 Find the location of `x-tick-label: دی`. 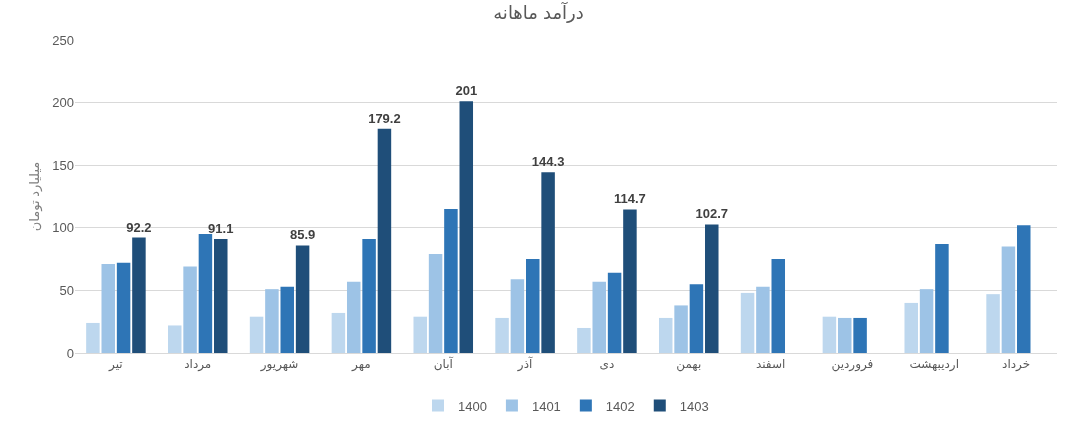

x-tick-label: دی is located at coordinates (607, 364).